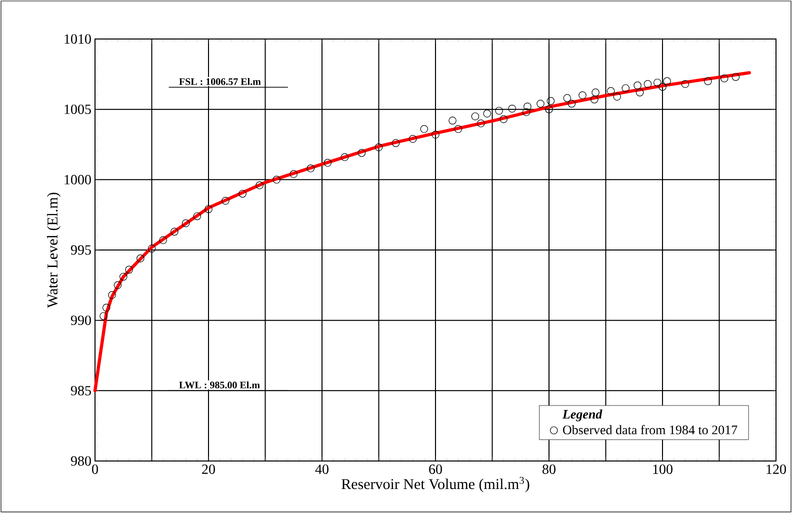 The height and width of the screenshot is (513, 792). What do you see at coordinates (220, 82) in the screenshot?
I see `ref-line-label: FSL : 1006.57 El.m` at bounding box center [220, 82].